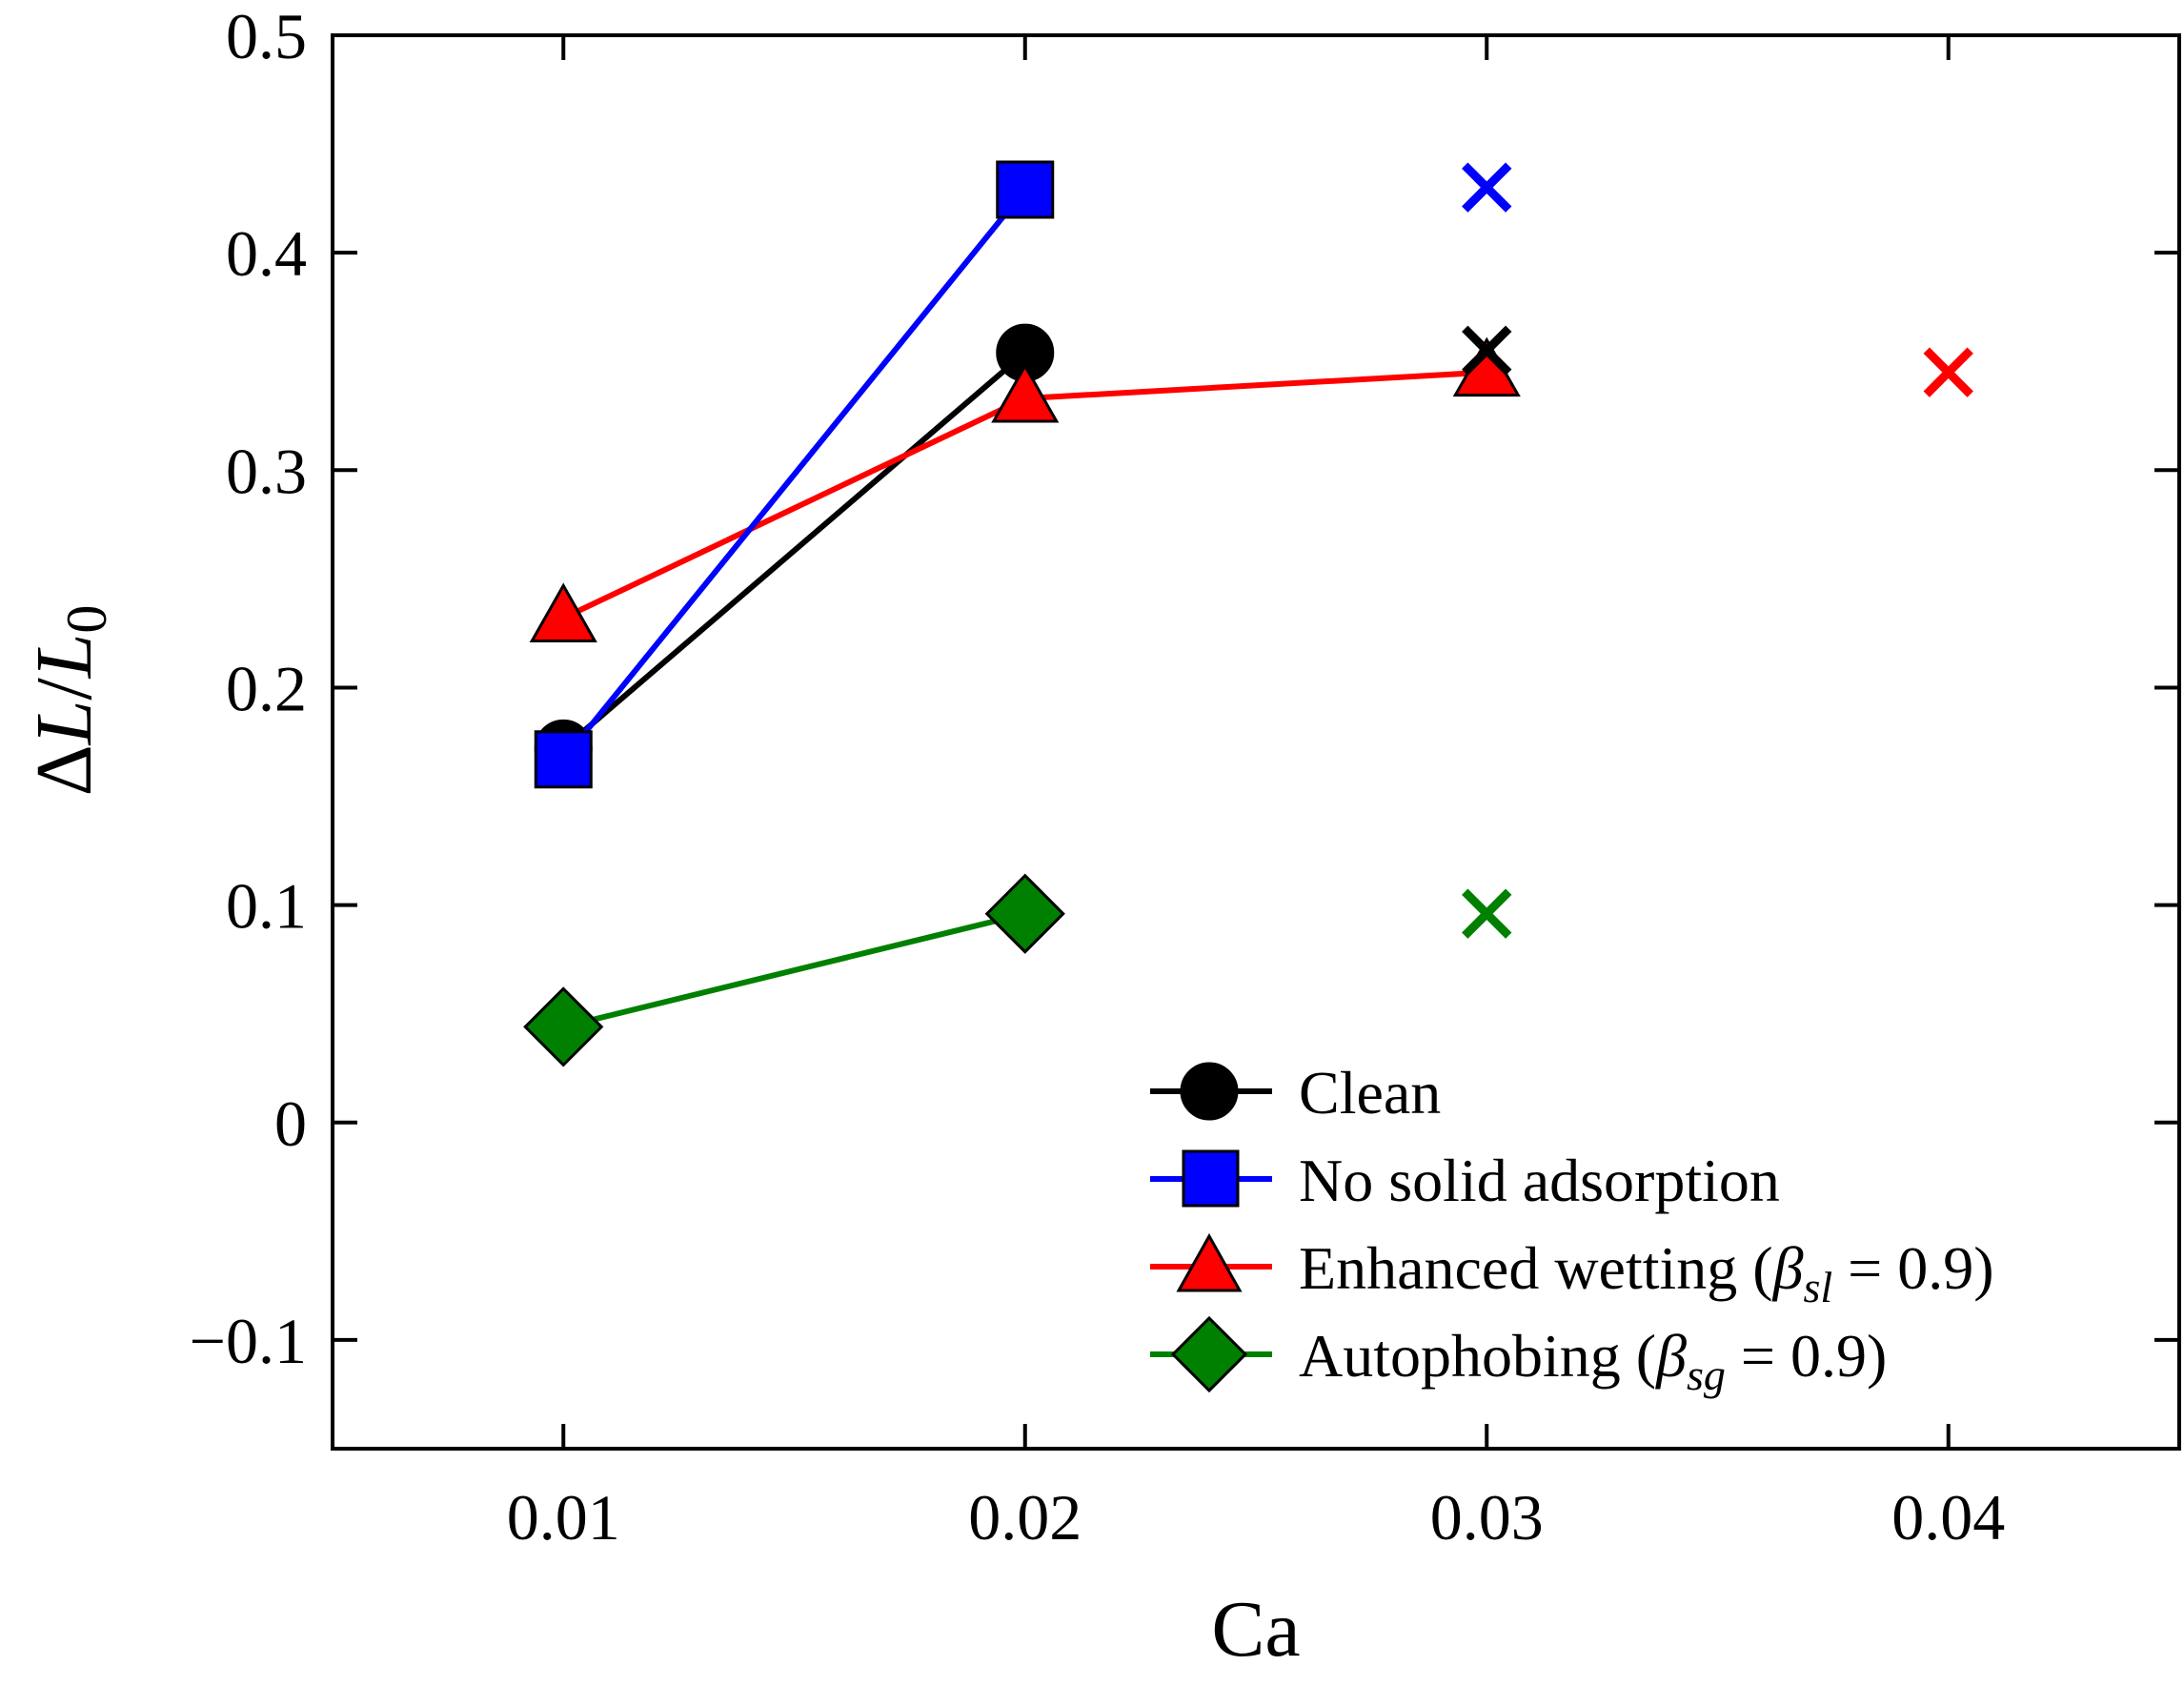 The image size is (2184, 1686). I want to click on enhanced-cross-marker, so click(1948, 372).